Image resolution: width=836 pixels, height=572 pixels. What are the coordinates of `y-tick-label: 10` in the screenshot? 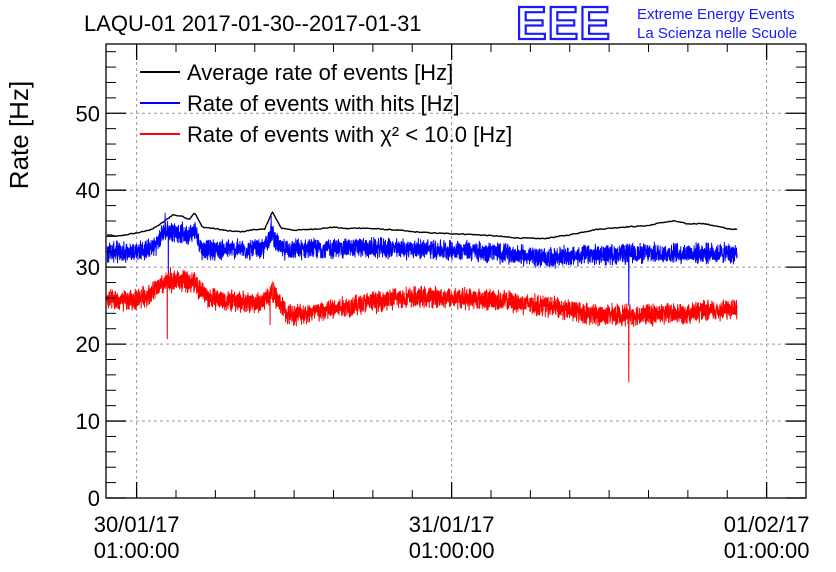 It's located at (88, 421).